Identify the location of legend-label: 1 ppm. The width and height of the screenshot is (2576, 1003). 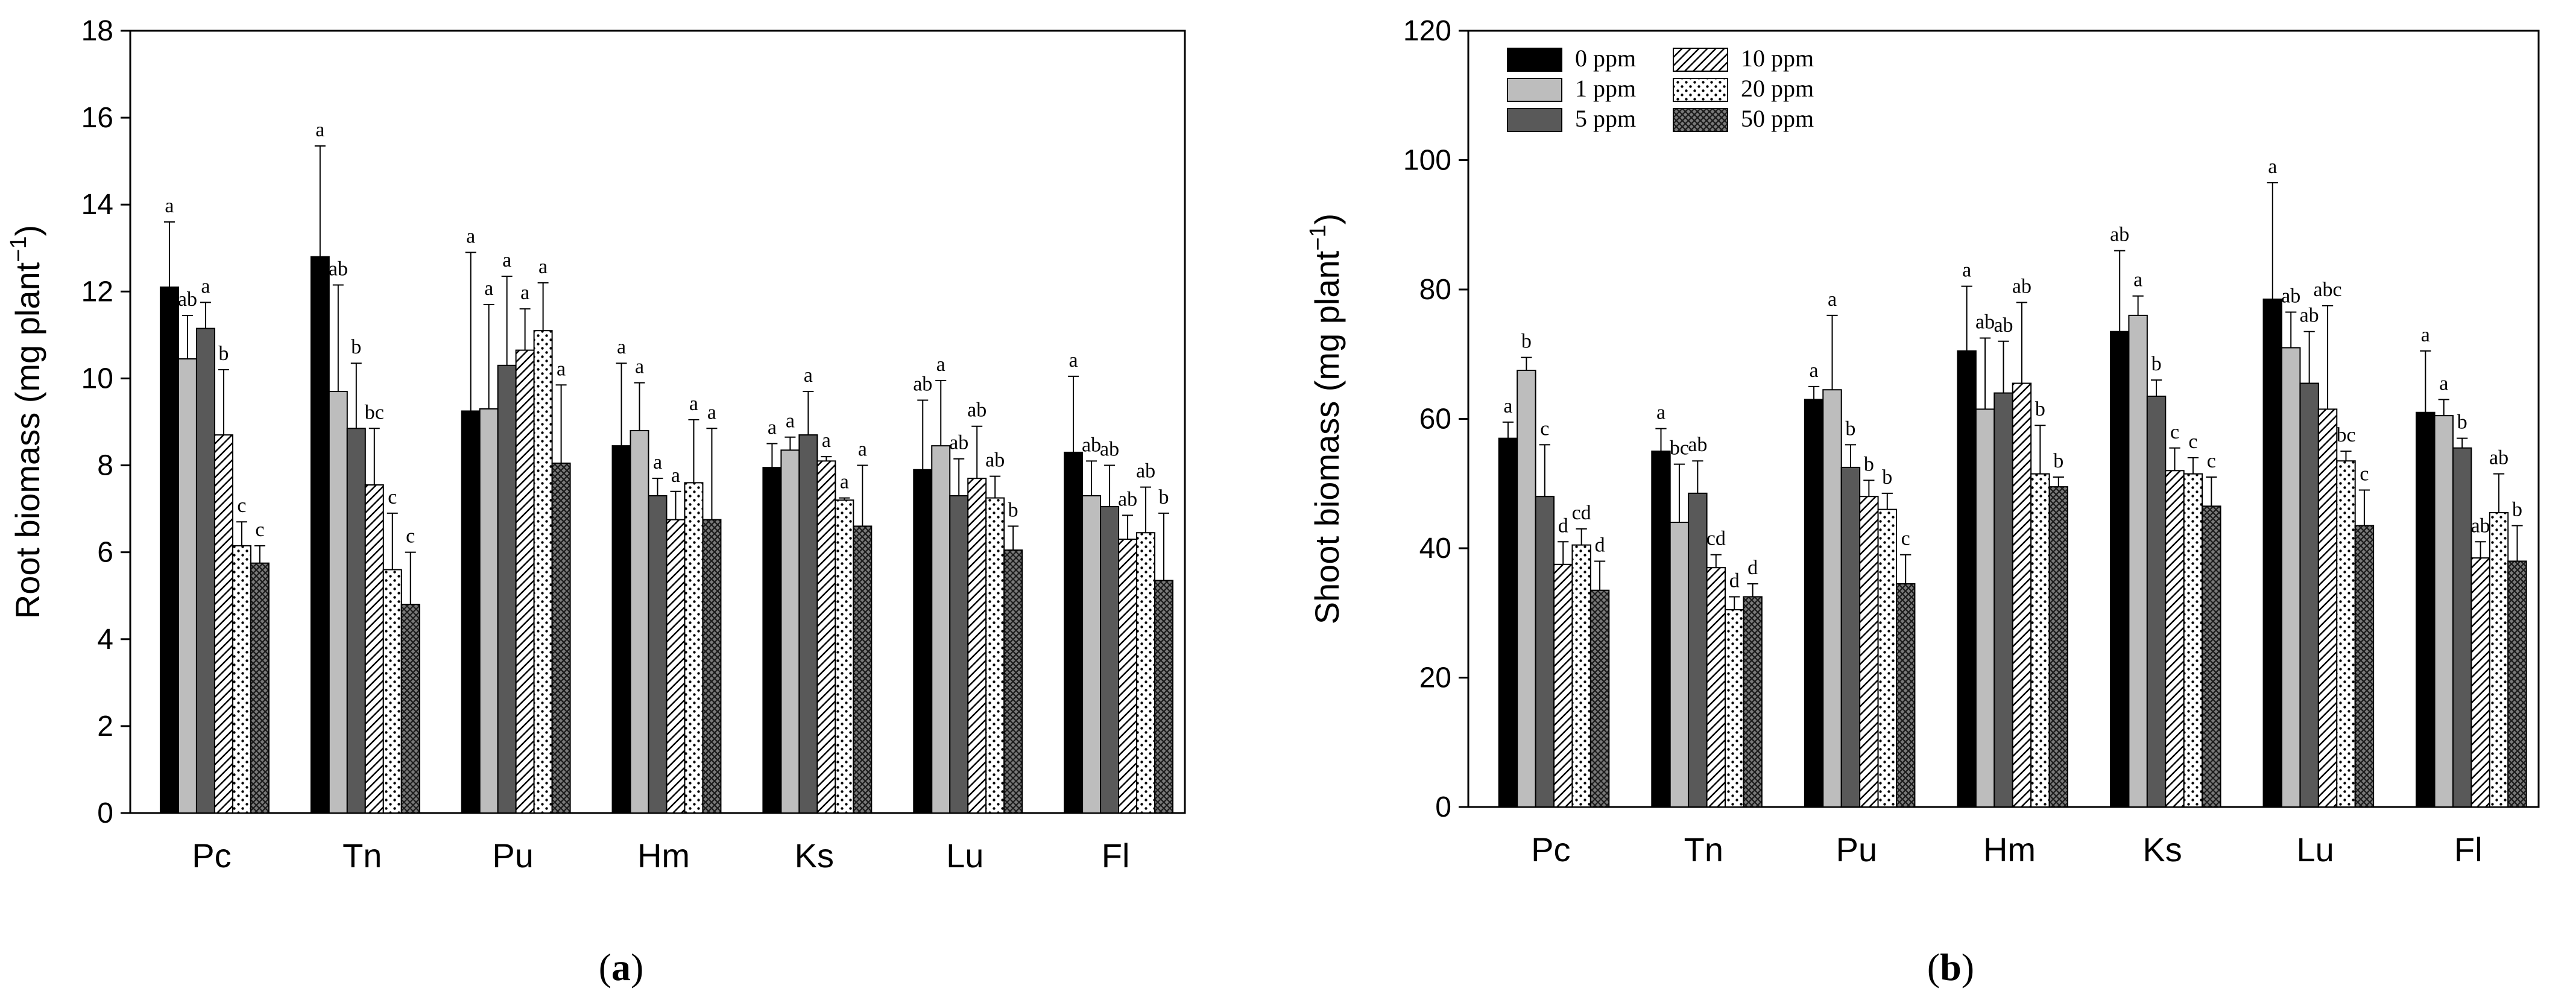
(1605, 88).